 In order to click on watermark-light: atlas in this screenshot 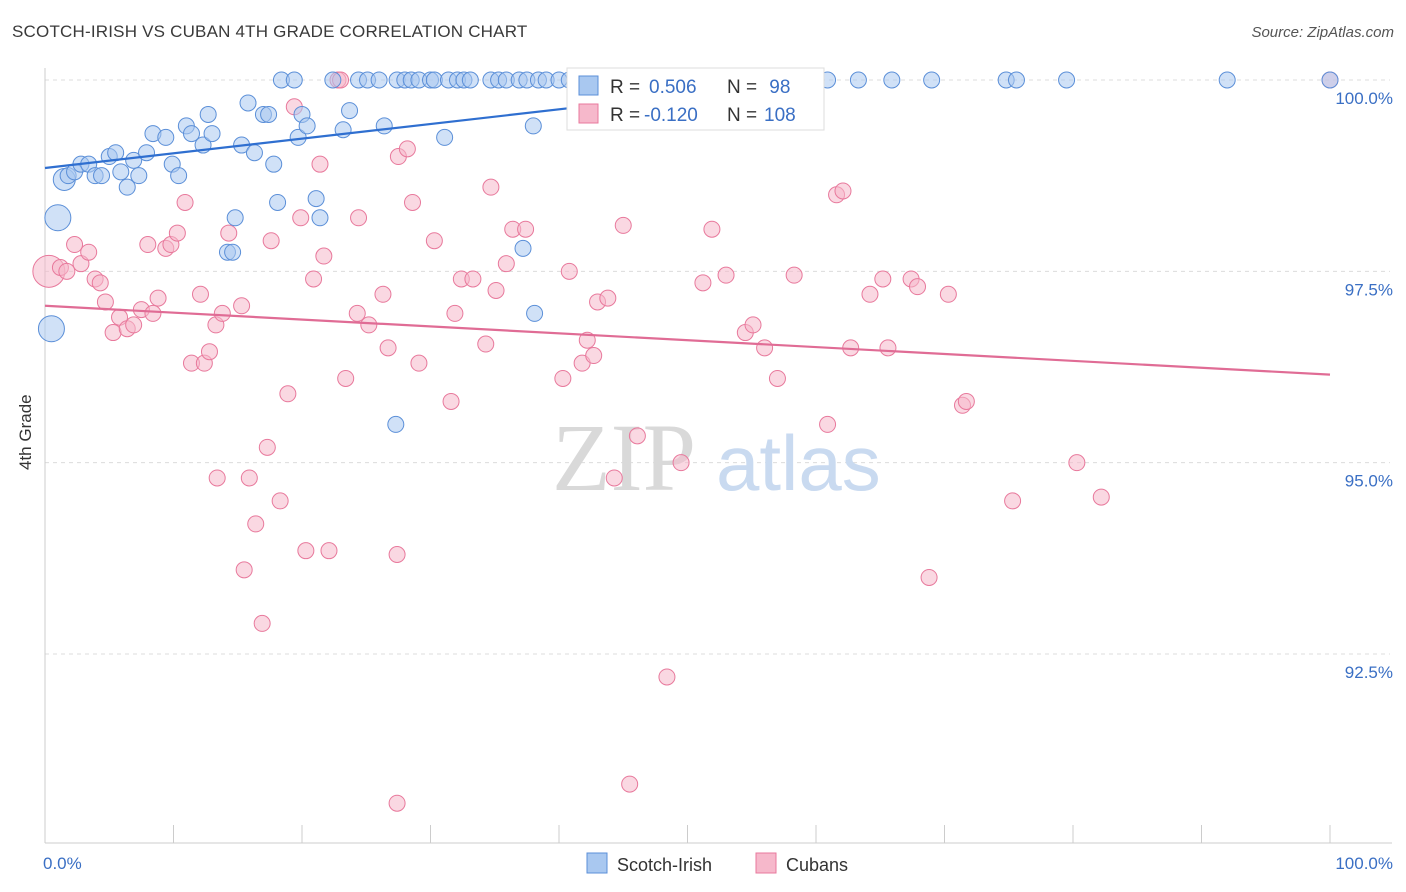, I will do `click(798, 463)`.